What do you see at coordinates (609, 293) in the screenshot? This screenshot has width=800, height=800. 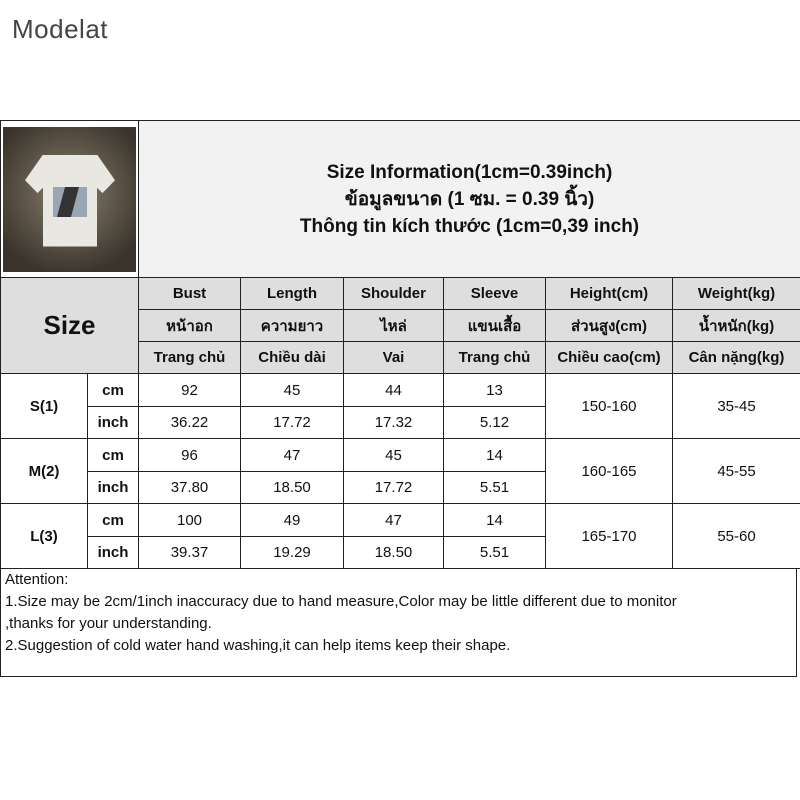 I see `col-header-en: Height(cm)` at bounding box center [609, 293].